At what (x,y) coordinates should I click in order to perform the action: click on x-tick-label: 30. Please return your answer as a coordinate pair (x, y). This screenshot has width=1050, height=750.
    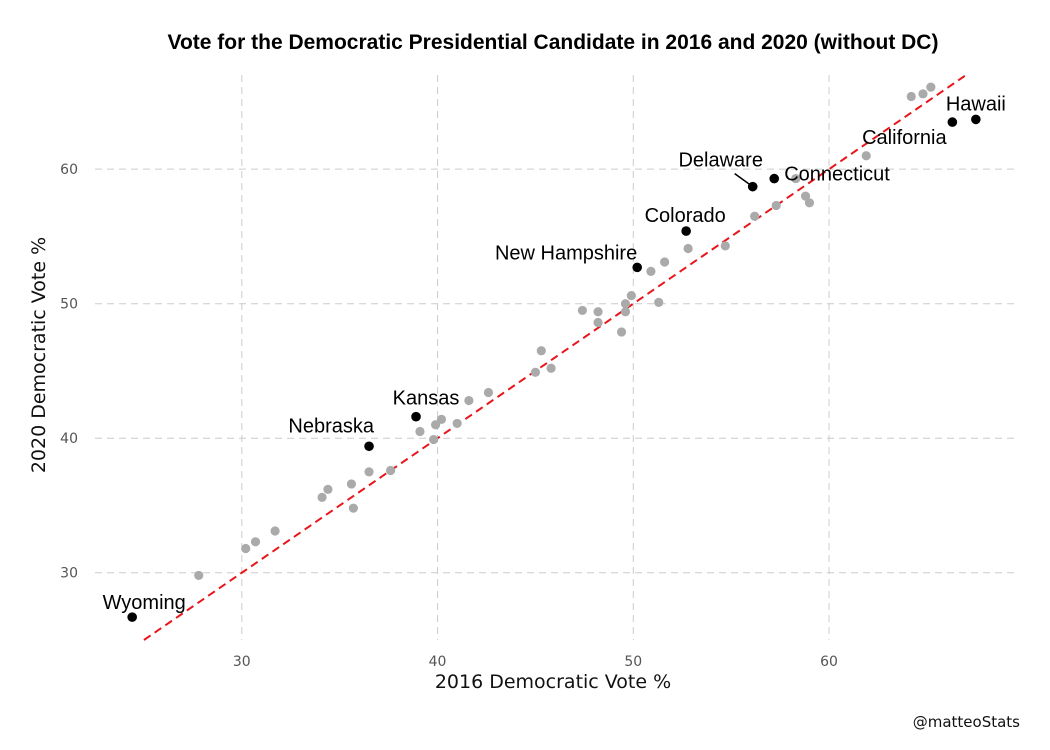
    Looking at the image, I should click on (242, 662).